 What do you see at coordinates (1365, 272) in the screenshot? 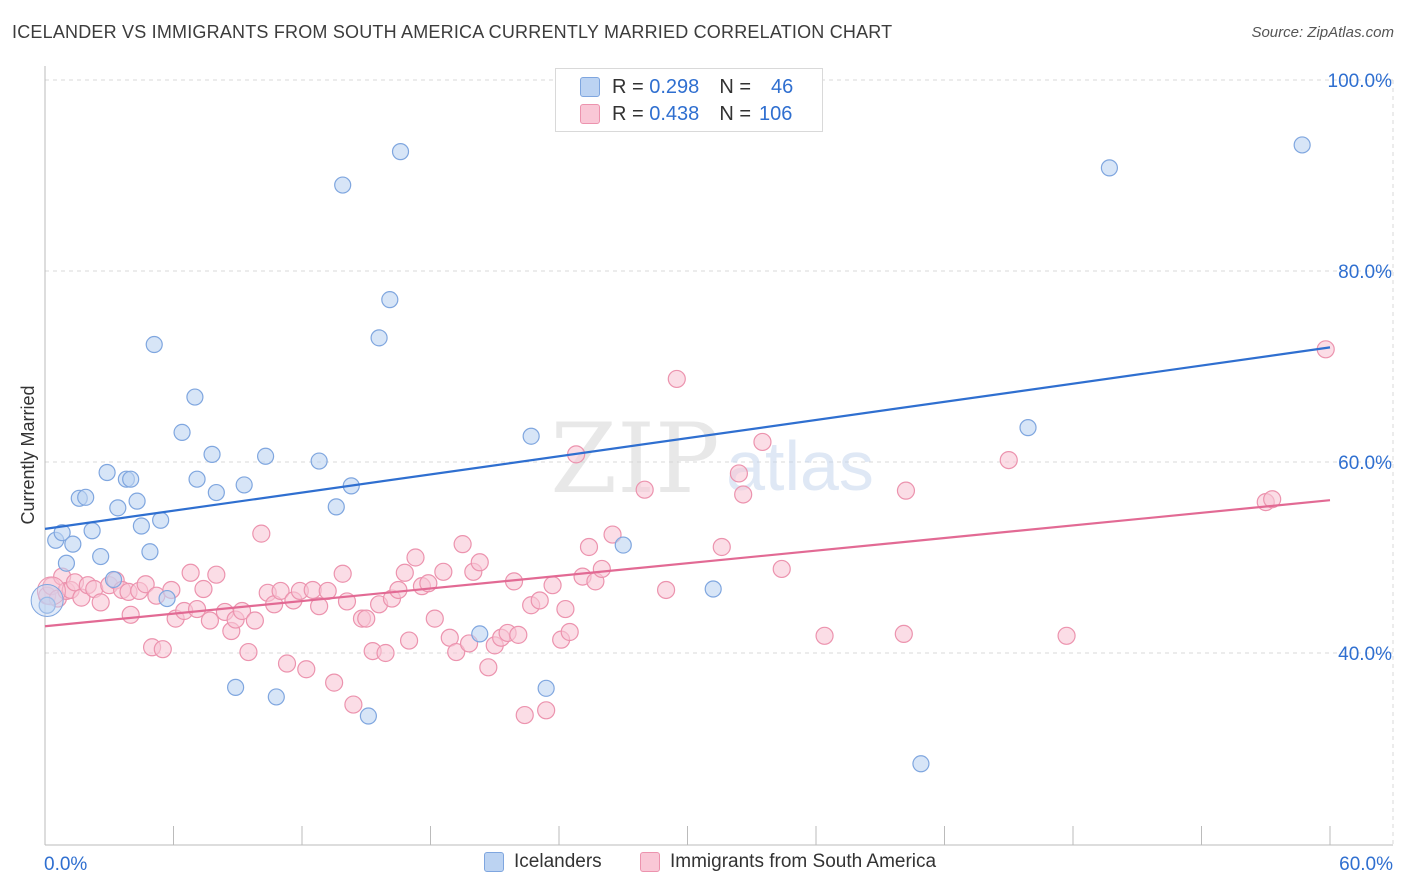
I see `y-tick-label: 80.0%` at bounding box center [1365, 272].